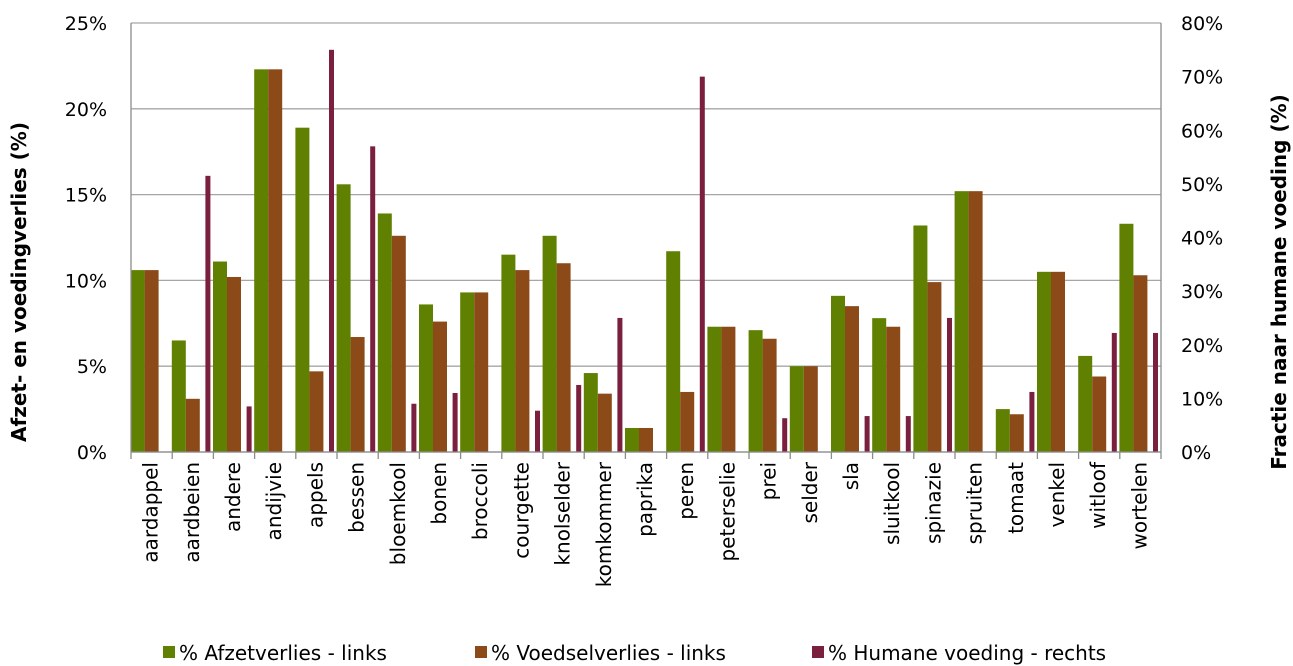  I want to click on right-tick-label: 30%, so click(1202, 292).